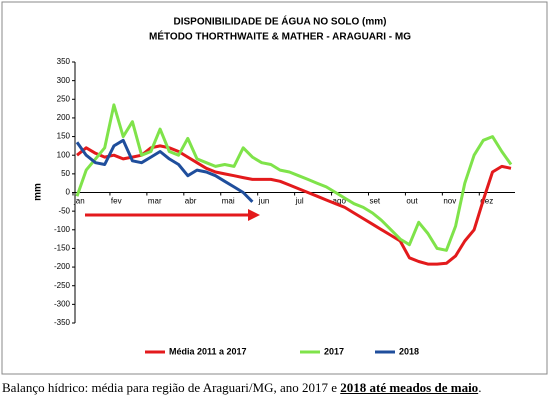 Image resolution: width=551 pixels, height=406 pixels. I want to click on caption-end: ., so click(480, 387).